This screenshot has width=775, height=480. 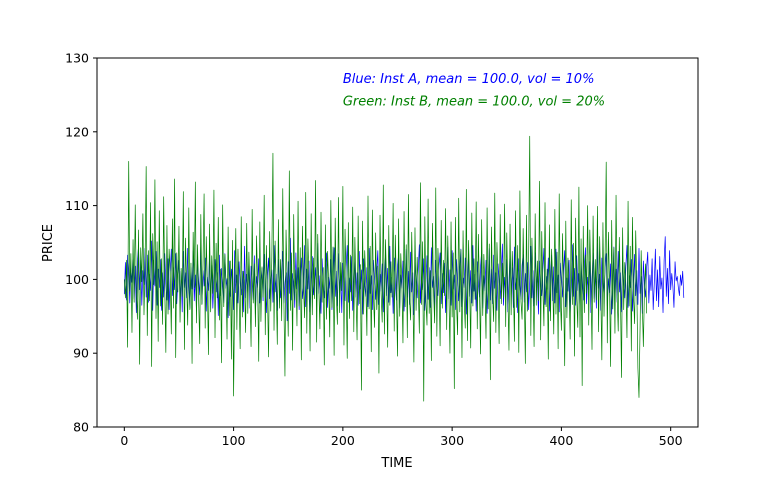 I want to click on x-tick-label: 200, so click(x=343, y=440).